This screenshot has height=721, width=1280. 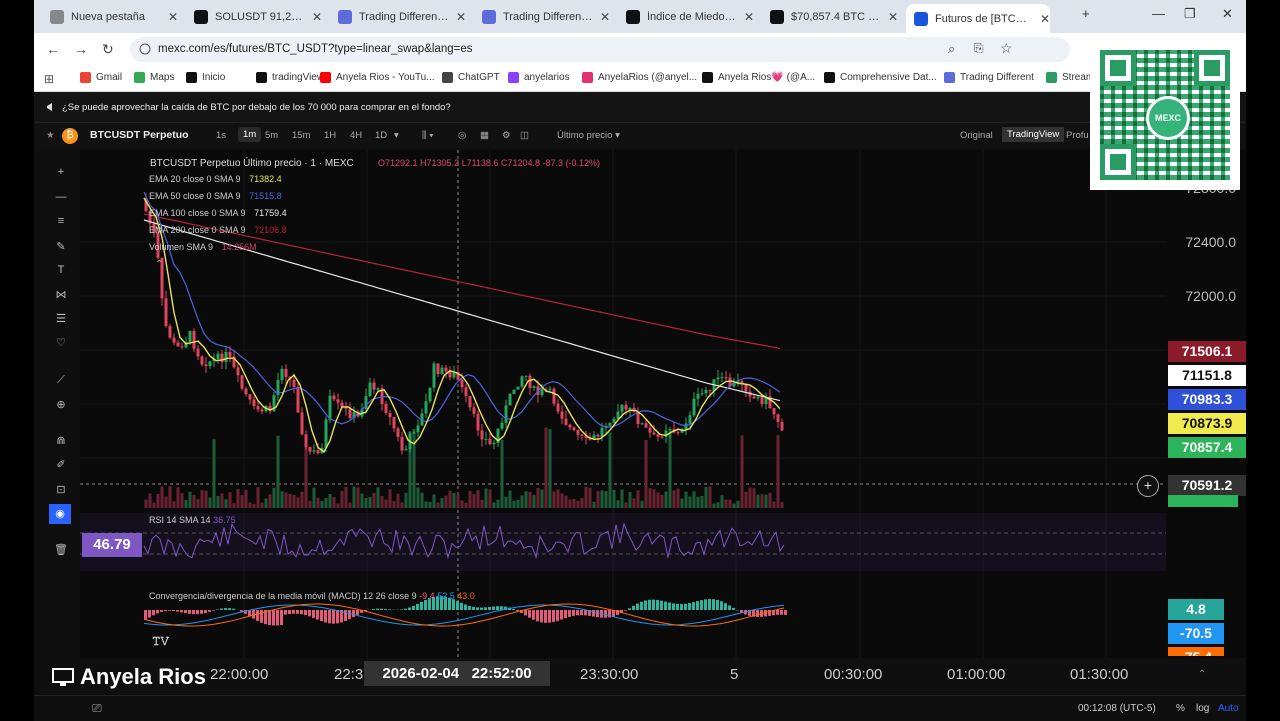 What do you see at coordinates (108, 49) in the screenshot?
I see `reload-icon: ↻` at bounding box center [108, 49].